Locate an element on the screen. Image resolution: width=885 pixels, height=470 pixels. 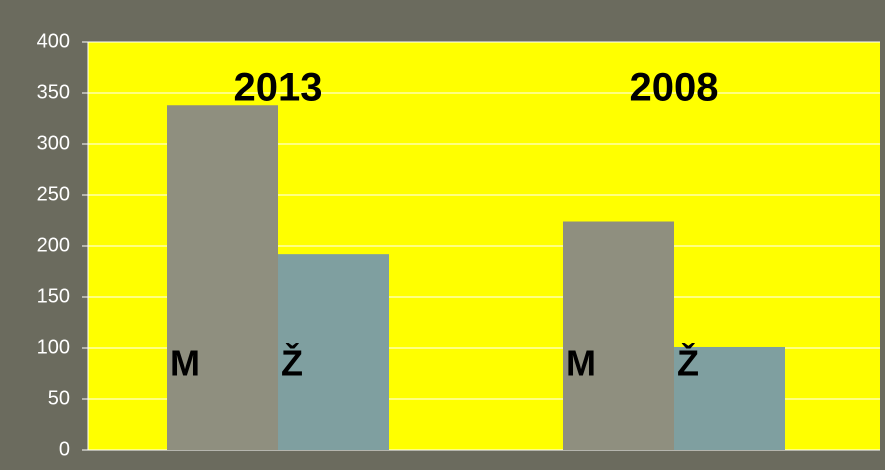
y-tick-label: 100 is located at coordinates (53, 347).